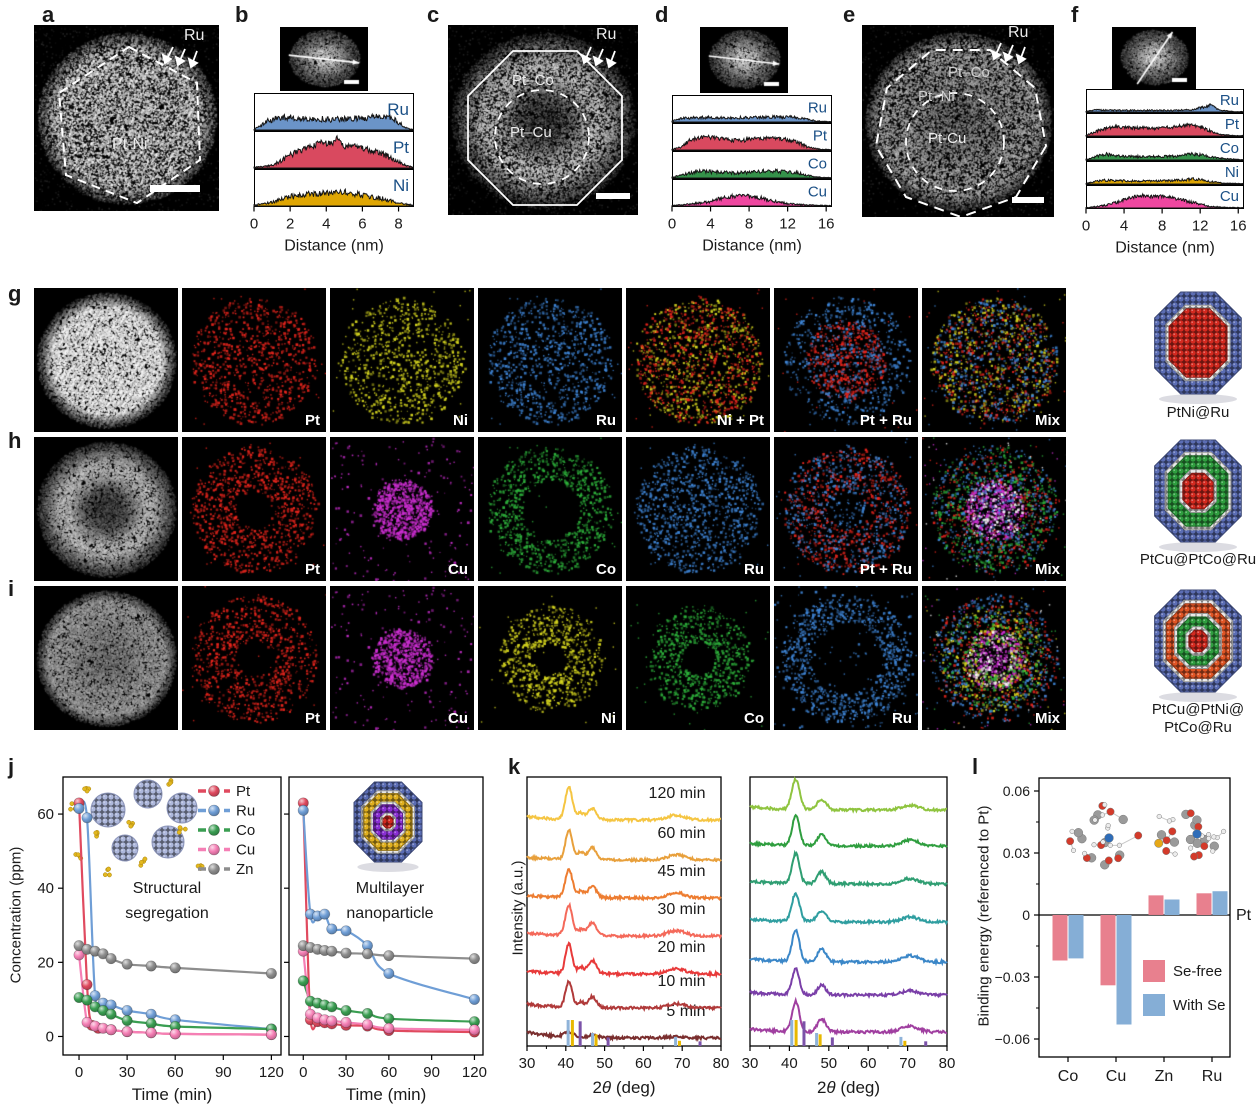 The height and width of the screenshot is (1111, 1258). I want to click on panel-b-inset-tem, so click(324, 59).